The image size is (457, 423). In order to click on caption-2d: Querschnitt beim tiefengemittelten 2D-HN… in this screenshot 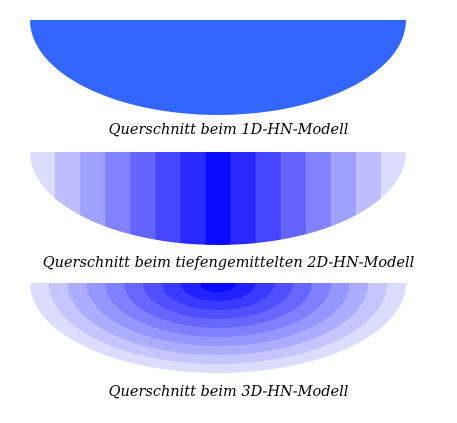, I will do `click(228, 263)`.